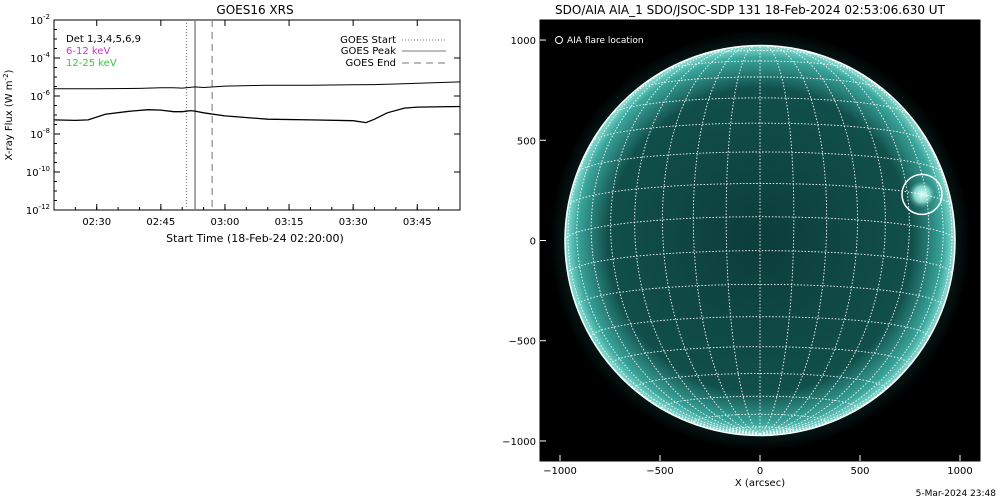  Describe the element at coordinates (560, 471) in the screenshot. I see `aia-x-tick-label: −1000` at that location.